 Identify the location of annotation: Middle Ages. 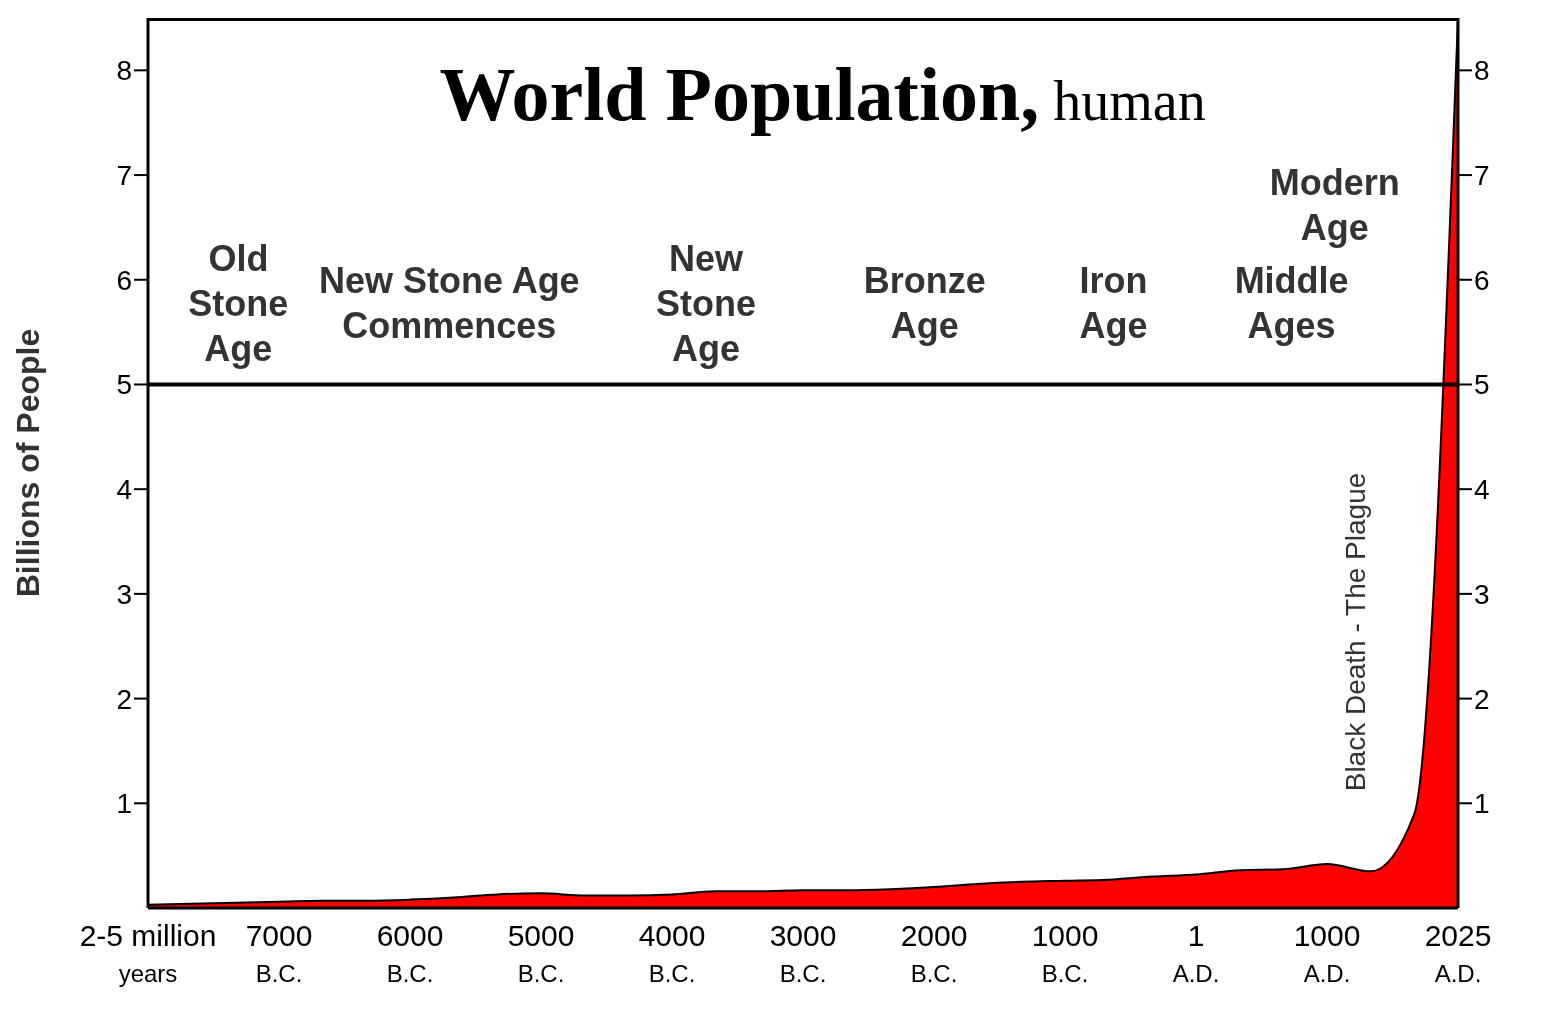
(1291, 303).